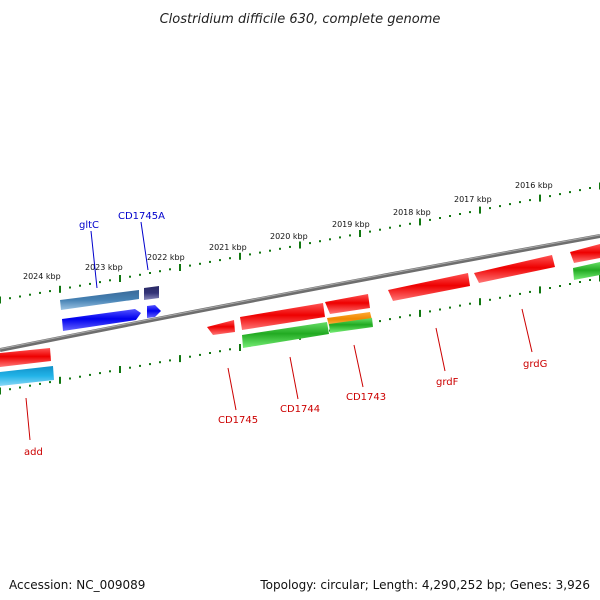  I want to click on gene-add-feature, so click(25, 357).